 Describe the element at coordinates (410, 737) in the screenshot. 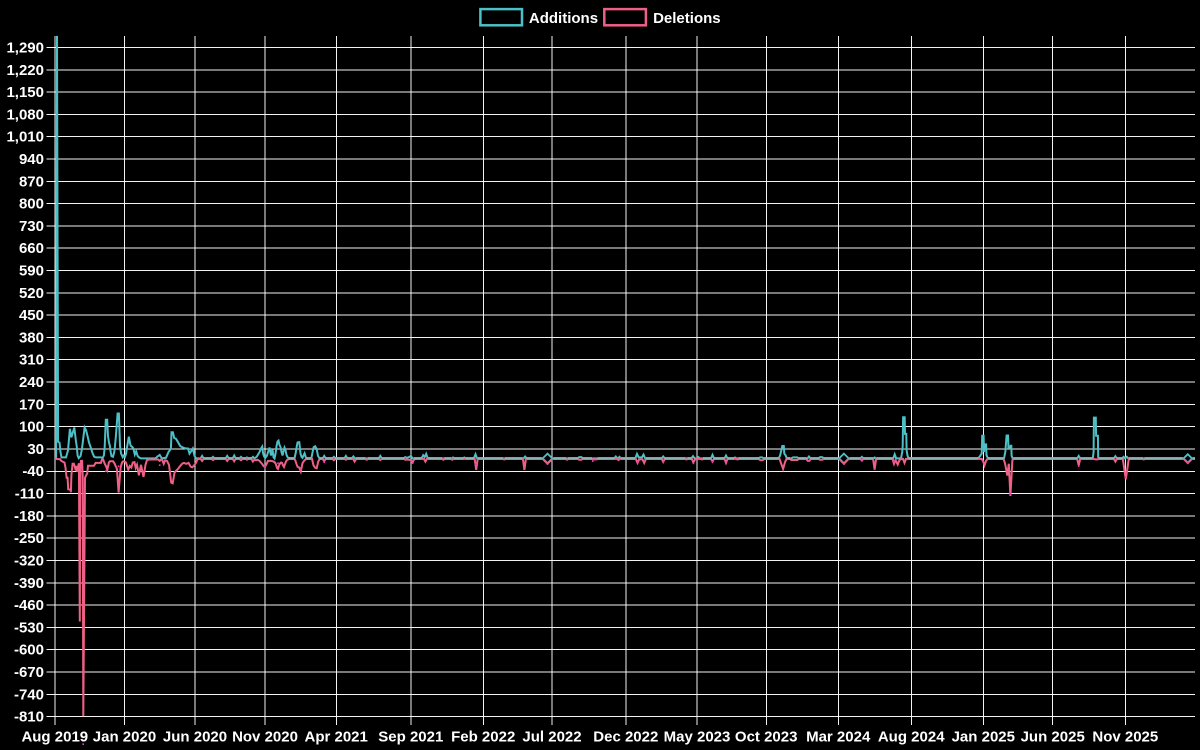

I see `svg-text: Sep 2021` at that location.